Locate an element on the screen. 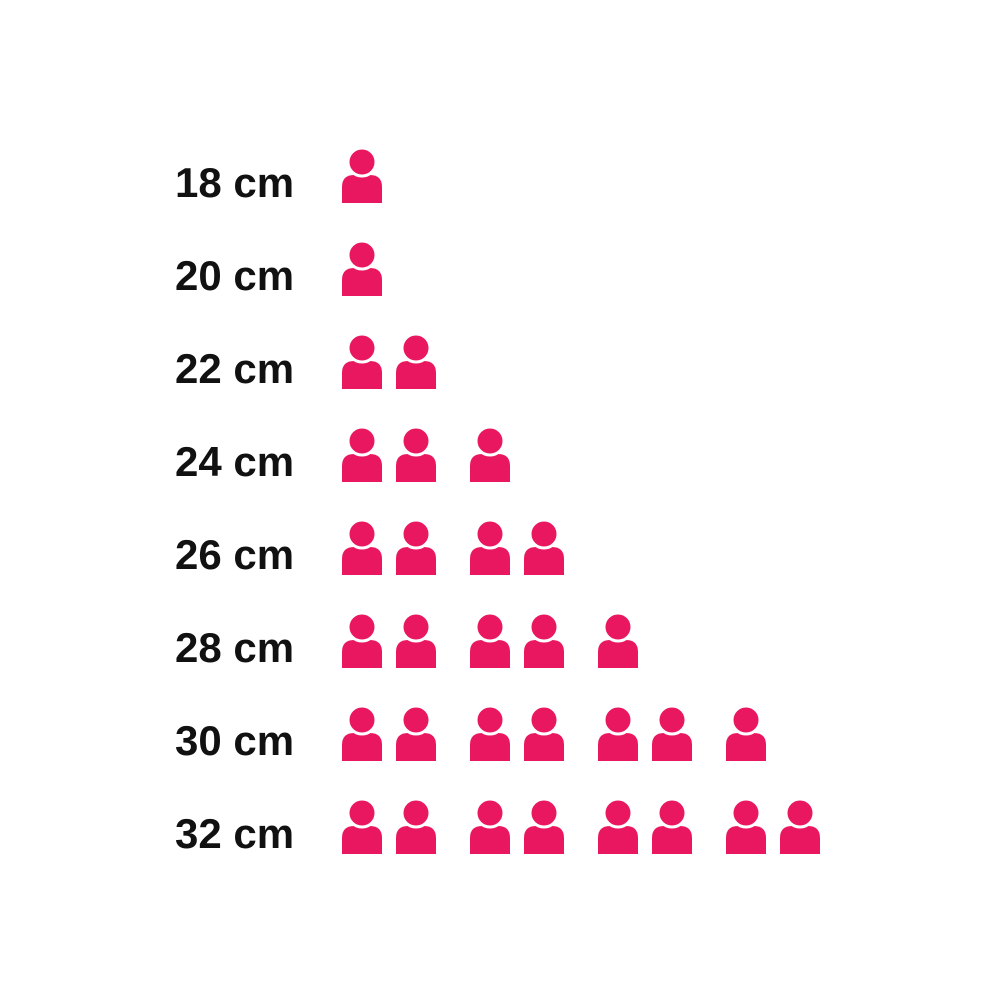 This screenshot has width=1000, height=1000. category-label: 18 cm is located at coordinates (235, 182).